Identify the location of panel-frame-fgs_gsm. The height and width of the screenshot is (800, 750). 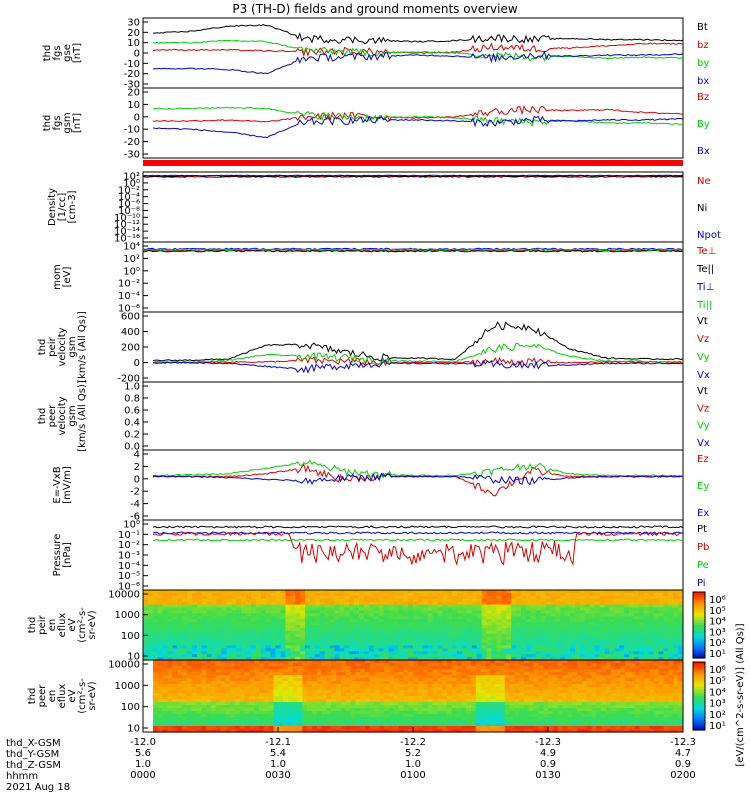
(413, 123).